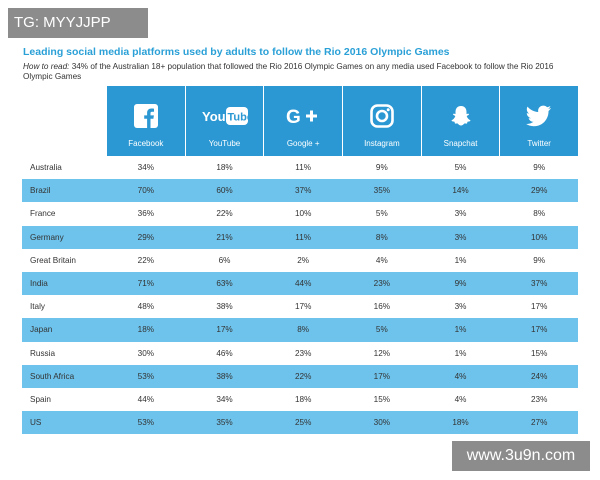 This screenshot has height=480, width=600. Describe the element at coordinates (303, 191) in the screenshot. I see `table-cell: 37%` at that location.